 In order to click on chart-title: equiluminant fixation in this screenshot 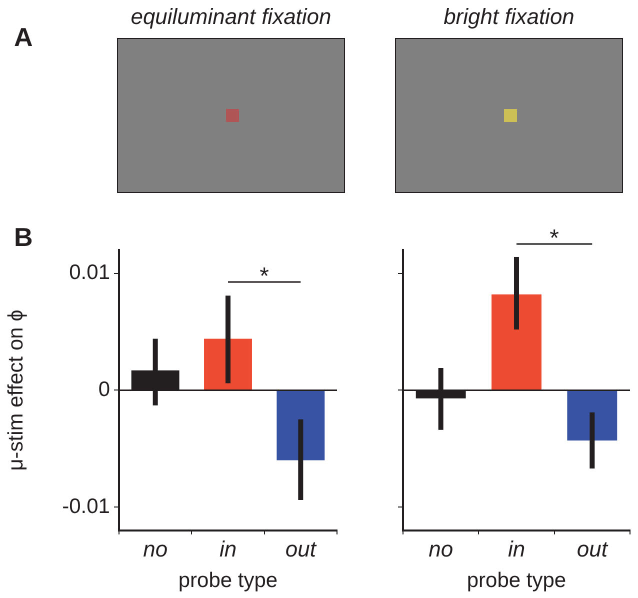, I will do `click(231, 17)`.